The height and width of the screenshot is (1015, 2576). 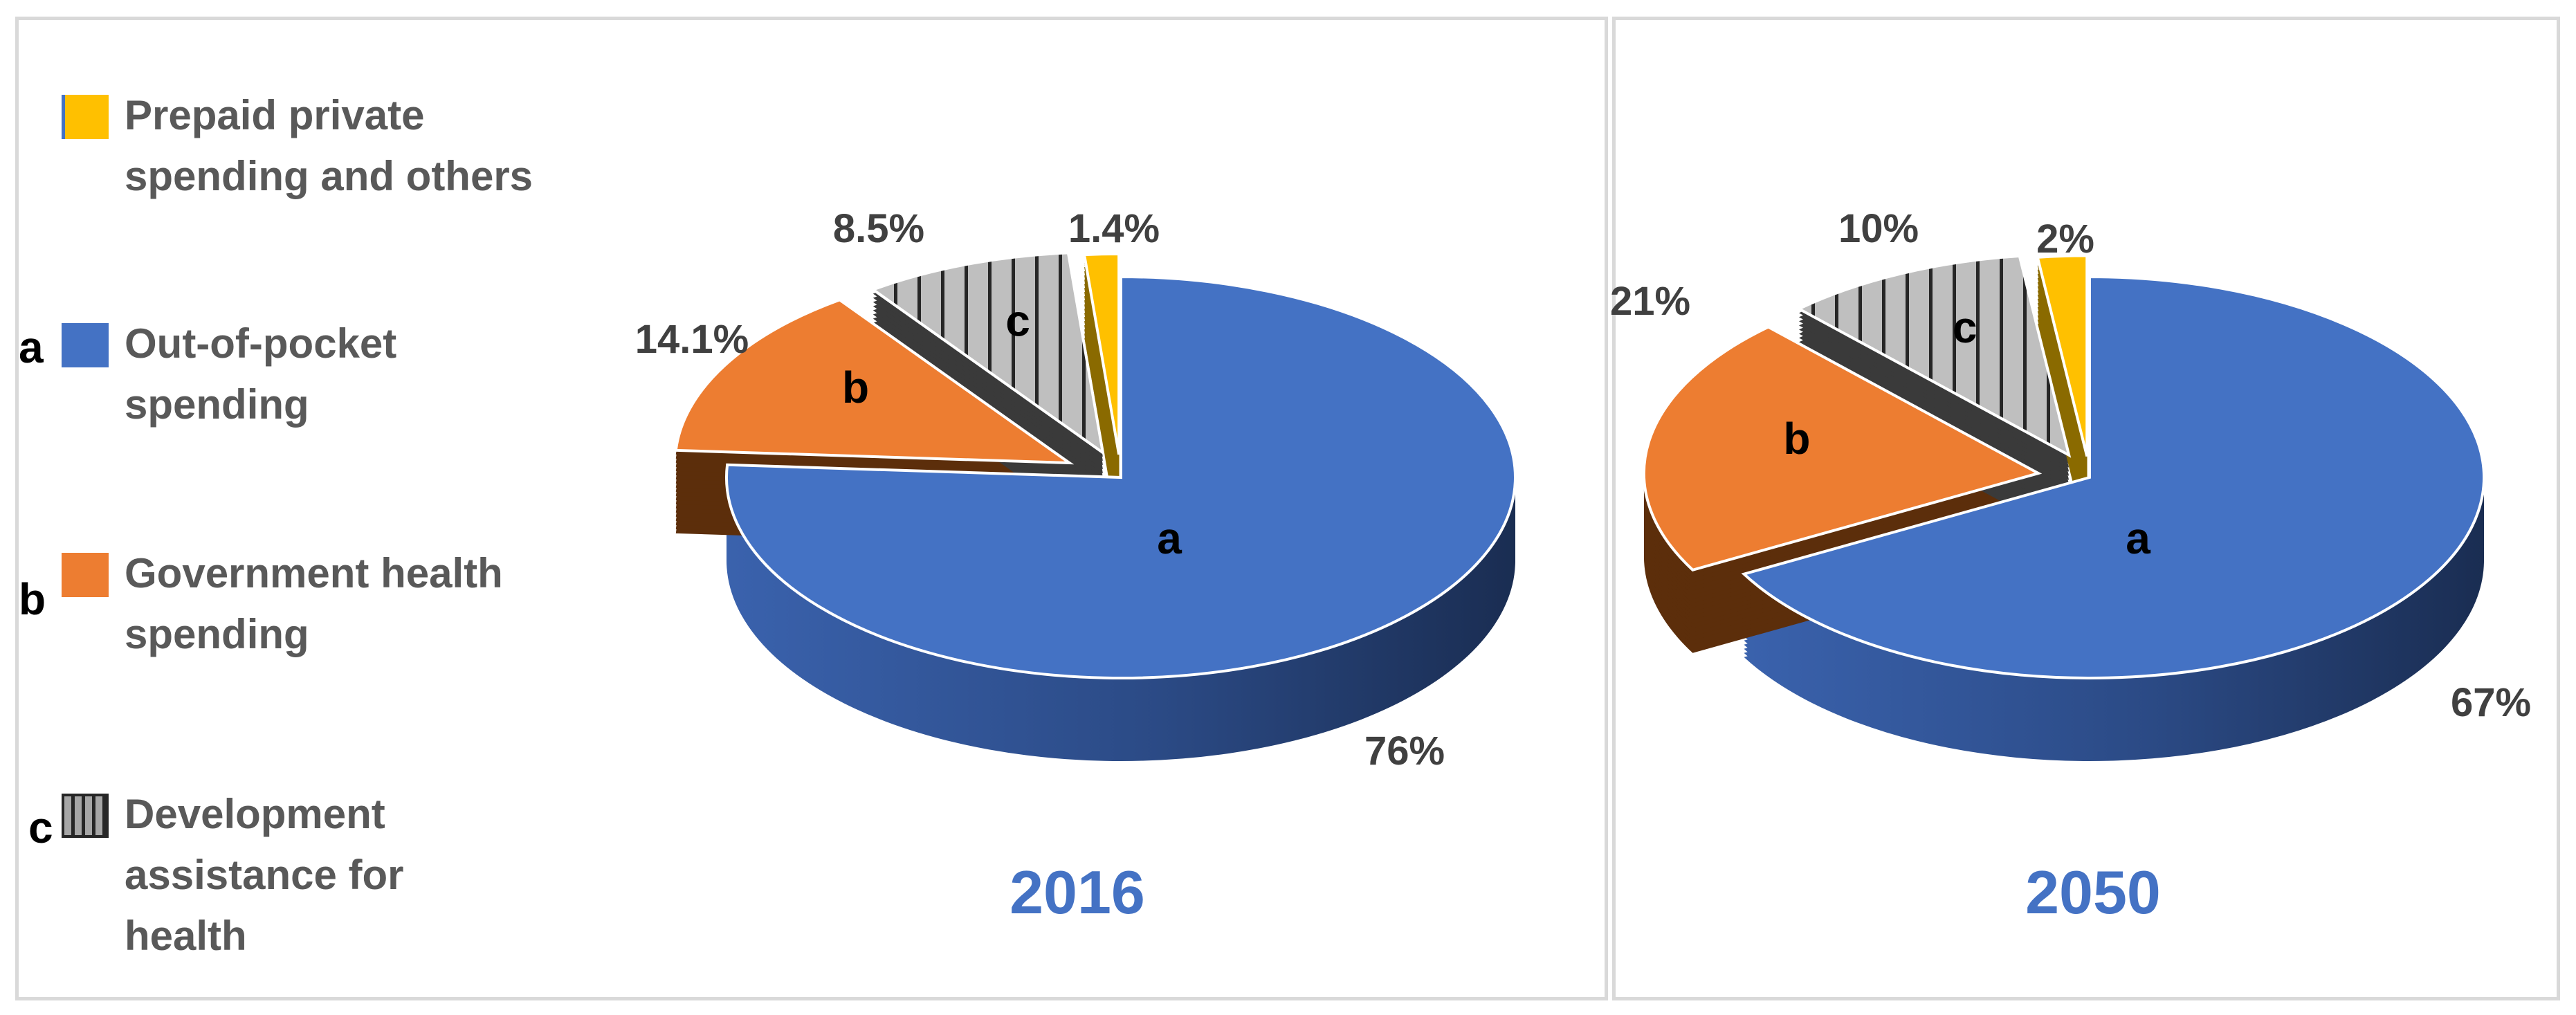 I want to click on data-label-b: 21%, so click(x=1650, y=301).